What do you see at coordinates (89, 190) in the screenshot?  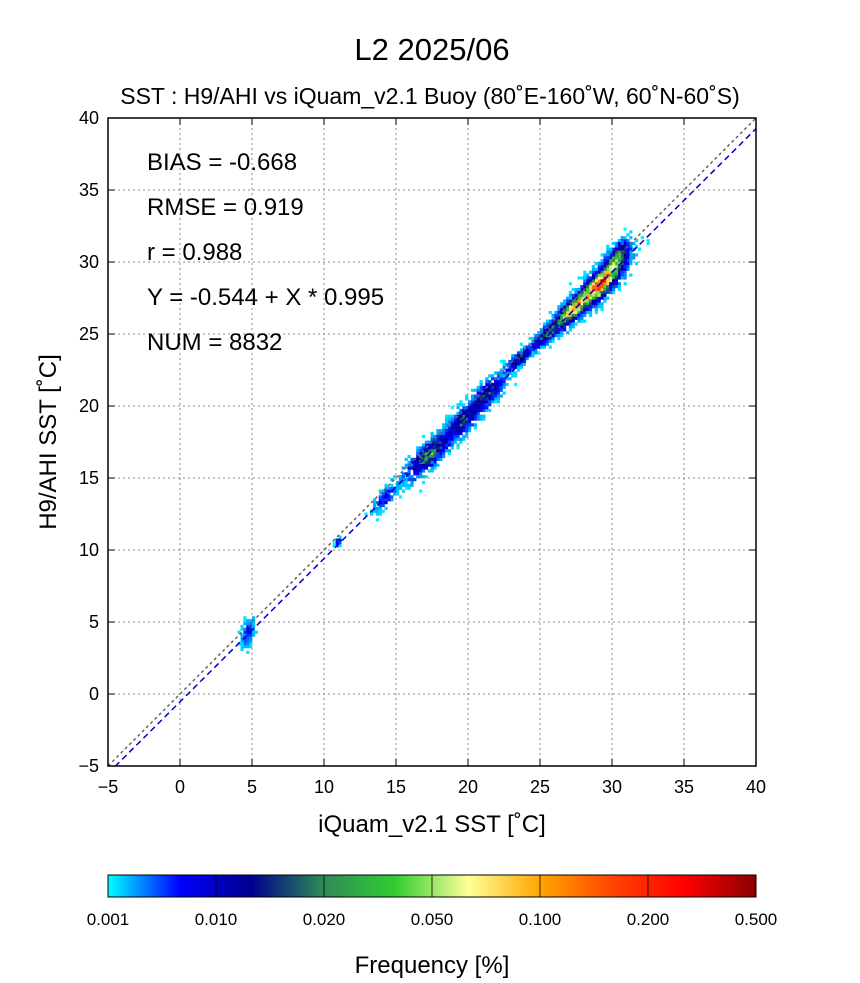 I see `y-tick-label: 35` at bounding box center [89, 190].